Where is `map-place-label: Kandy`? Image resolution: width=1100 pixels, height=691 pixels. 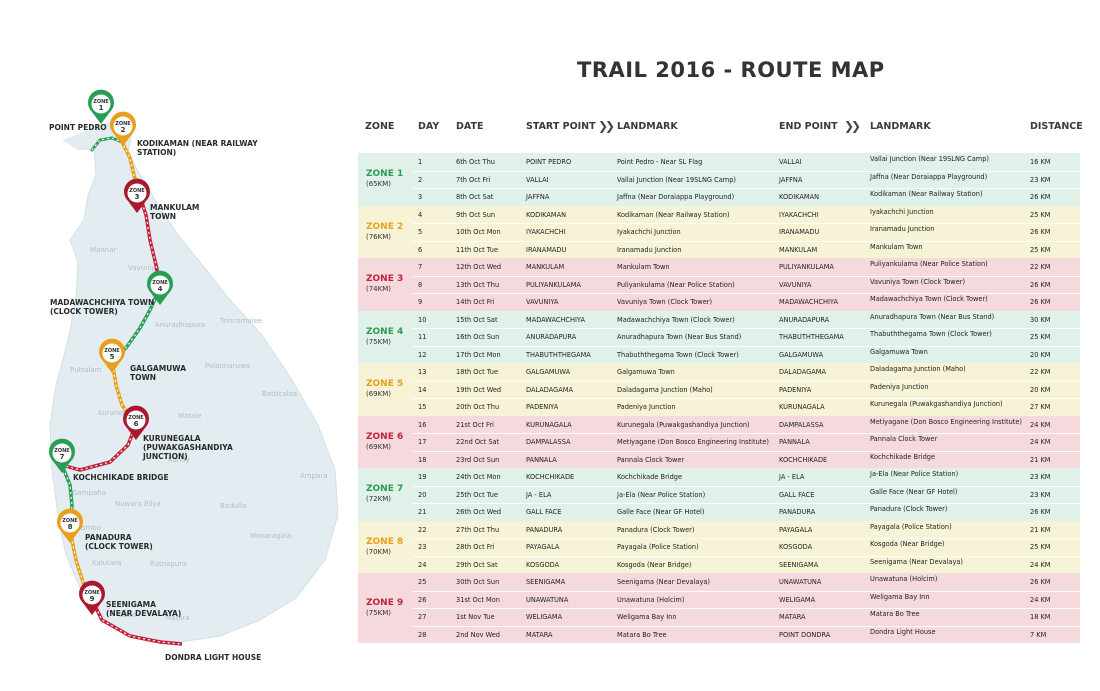
map-place-label: Kandy is located at coordinates (179, 460).